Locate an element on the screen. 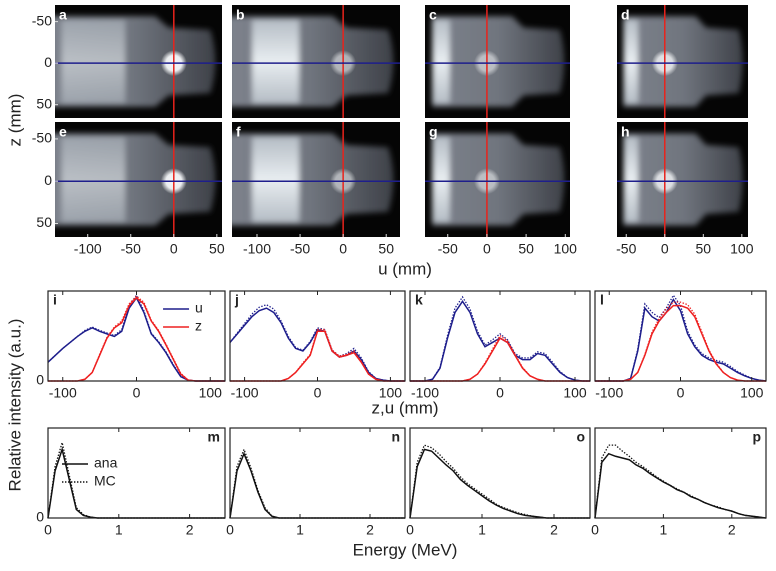 The width and height of the screenshot is (776, 571). panel-label: d is located at coordinates (625, 15).